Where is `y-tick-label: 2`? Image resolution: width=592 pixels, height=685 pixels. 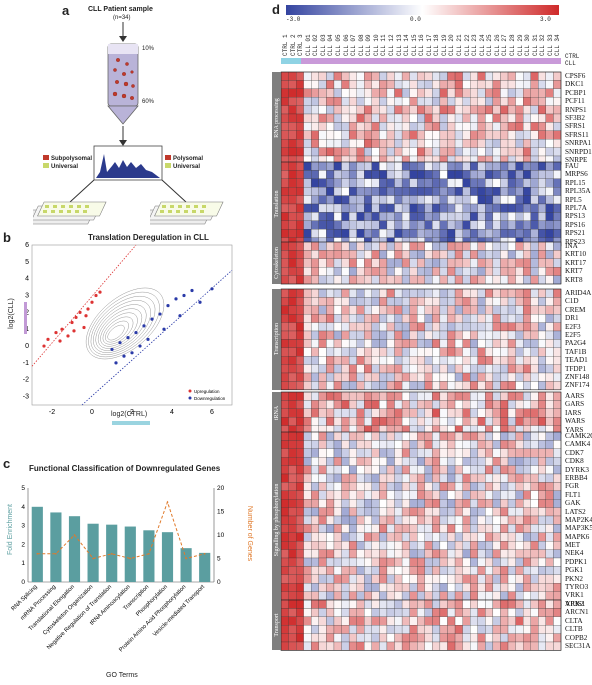 y-tick-label: 2 is located at coordinates (23, 544).